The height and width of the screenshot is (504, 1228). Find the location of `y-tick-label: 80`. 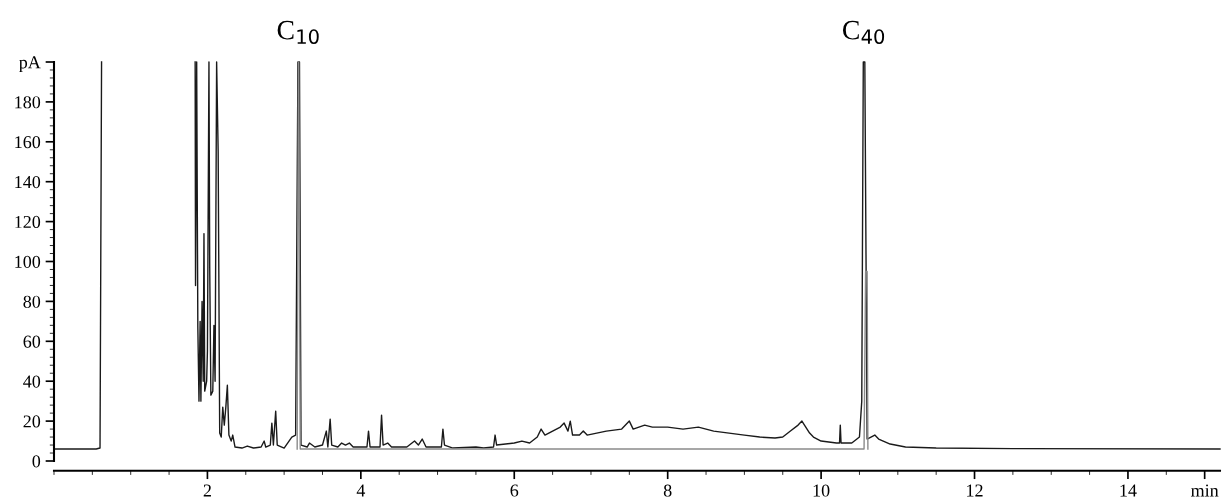

y-tick-label: 80 is located at coordinates (32, 301).